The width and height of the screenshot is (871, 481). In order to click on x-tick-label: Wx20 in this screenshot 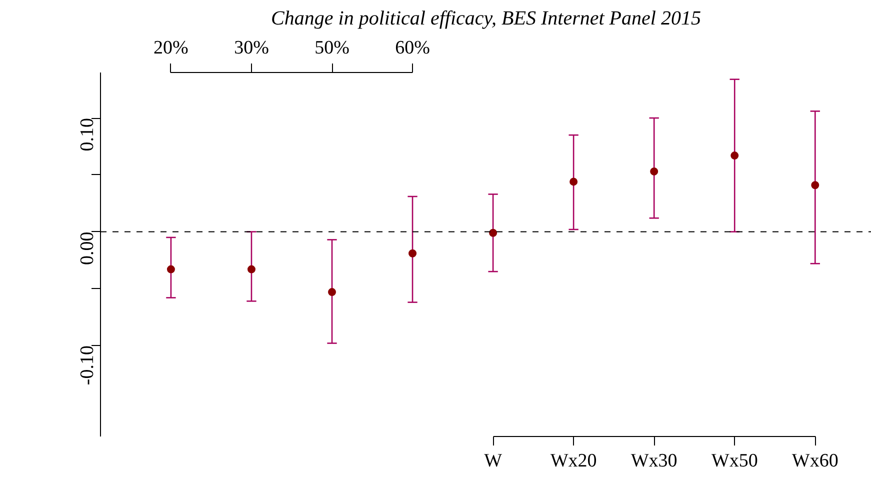, I will do `click(573, 461)`.